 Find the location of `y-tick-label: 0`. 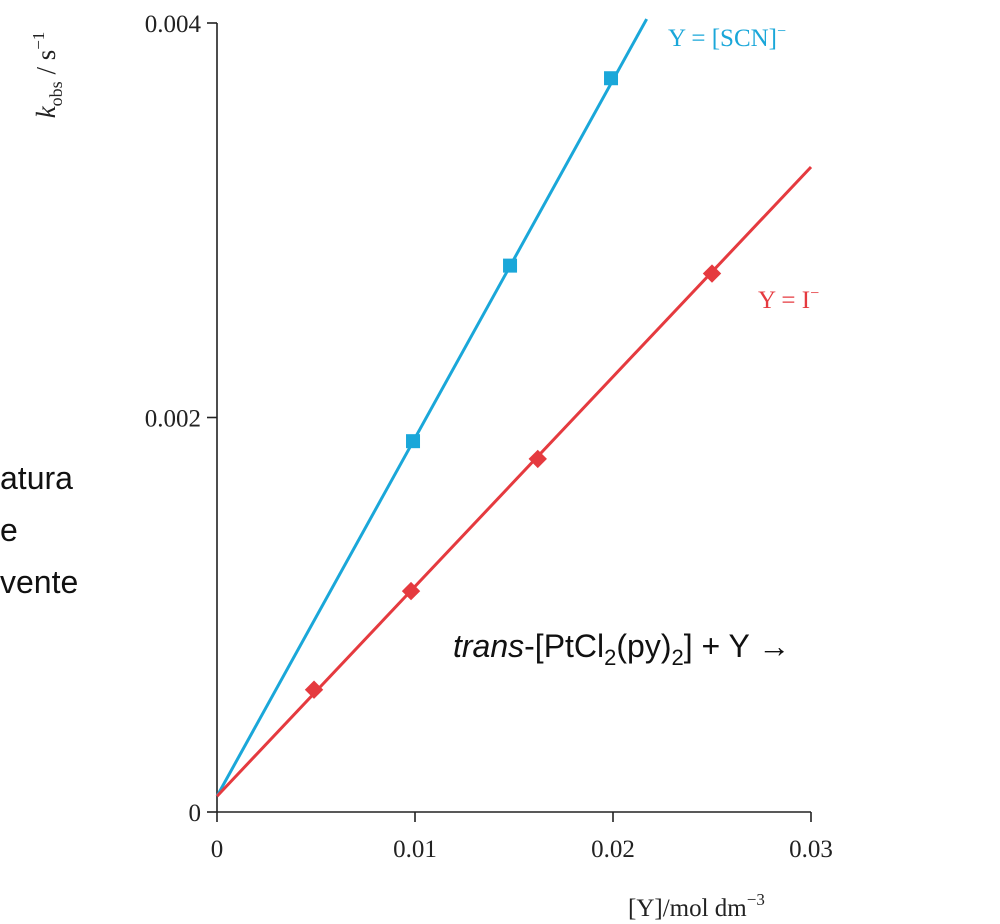

y-tick-label: 0 is located at coordinates (195, 813).